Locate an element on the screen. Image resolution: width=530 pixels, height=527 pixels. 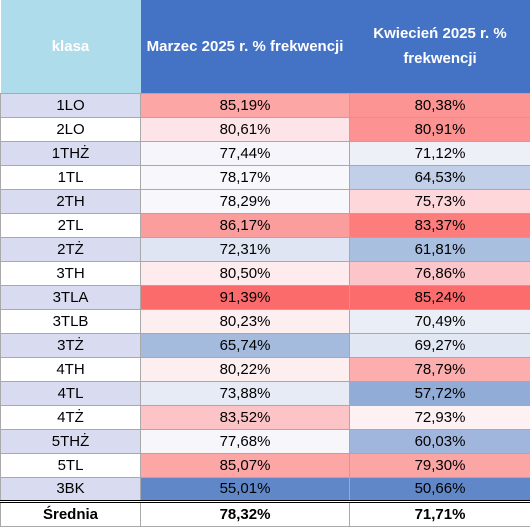
marzec-cell: 91,39% is located at coordinates (245, 297).